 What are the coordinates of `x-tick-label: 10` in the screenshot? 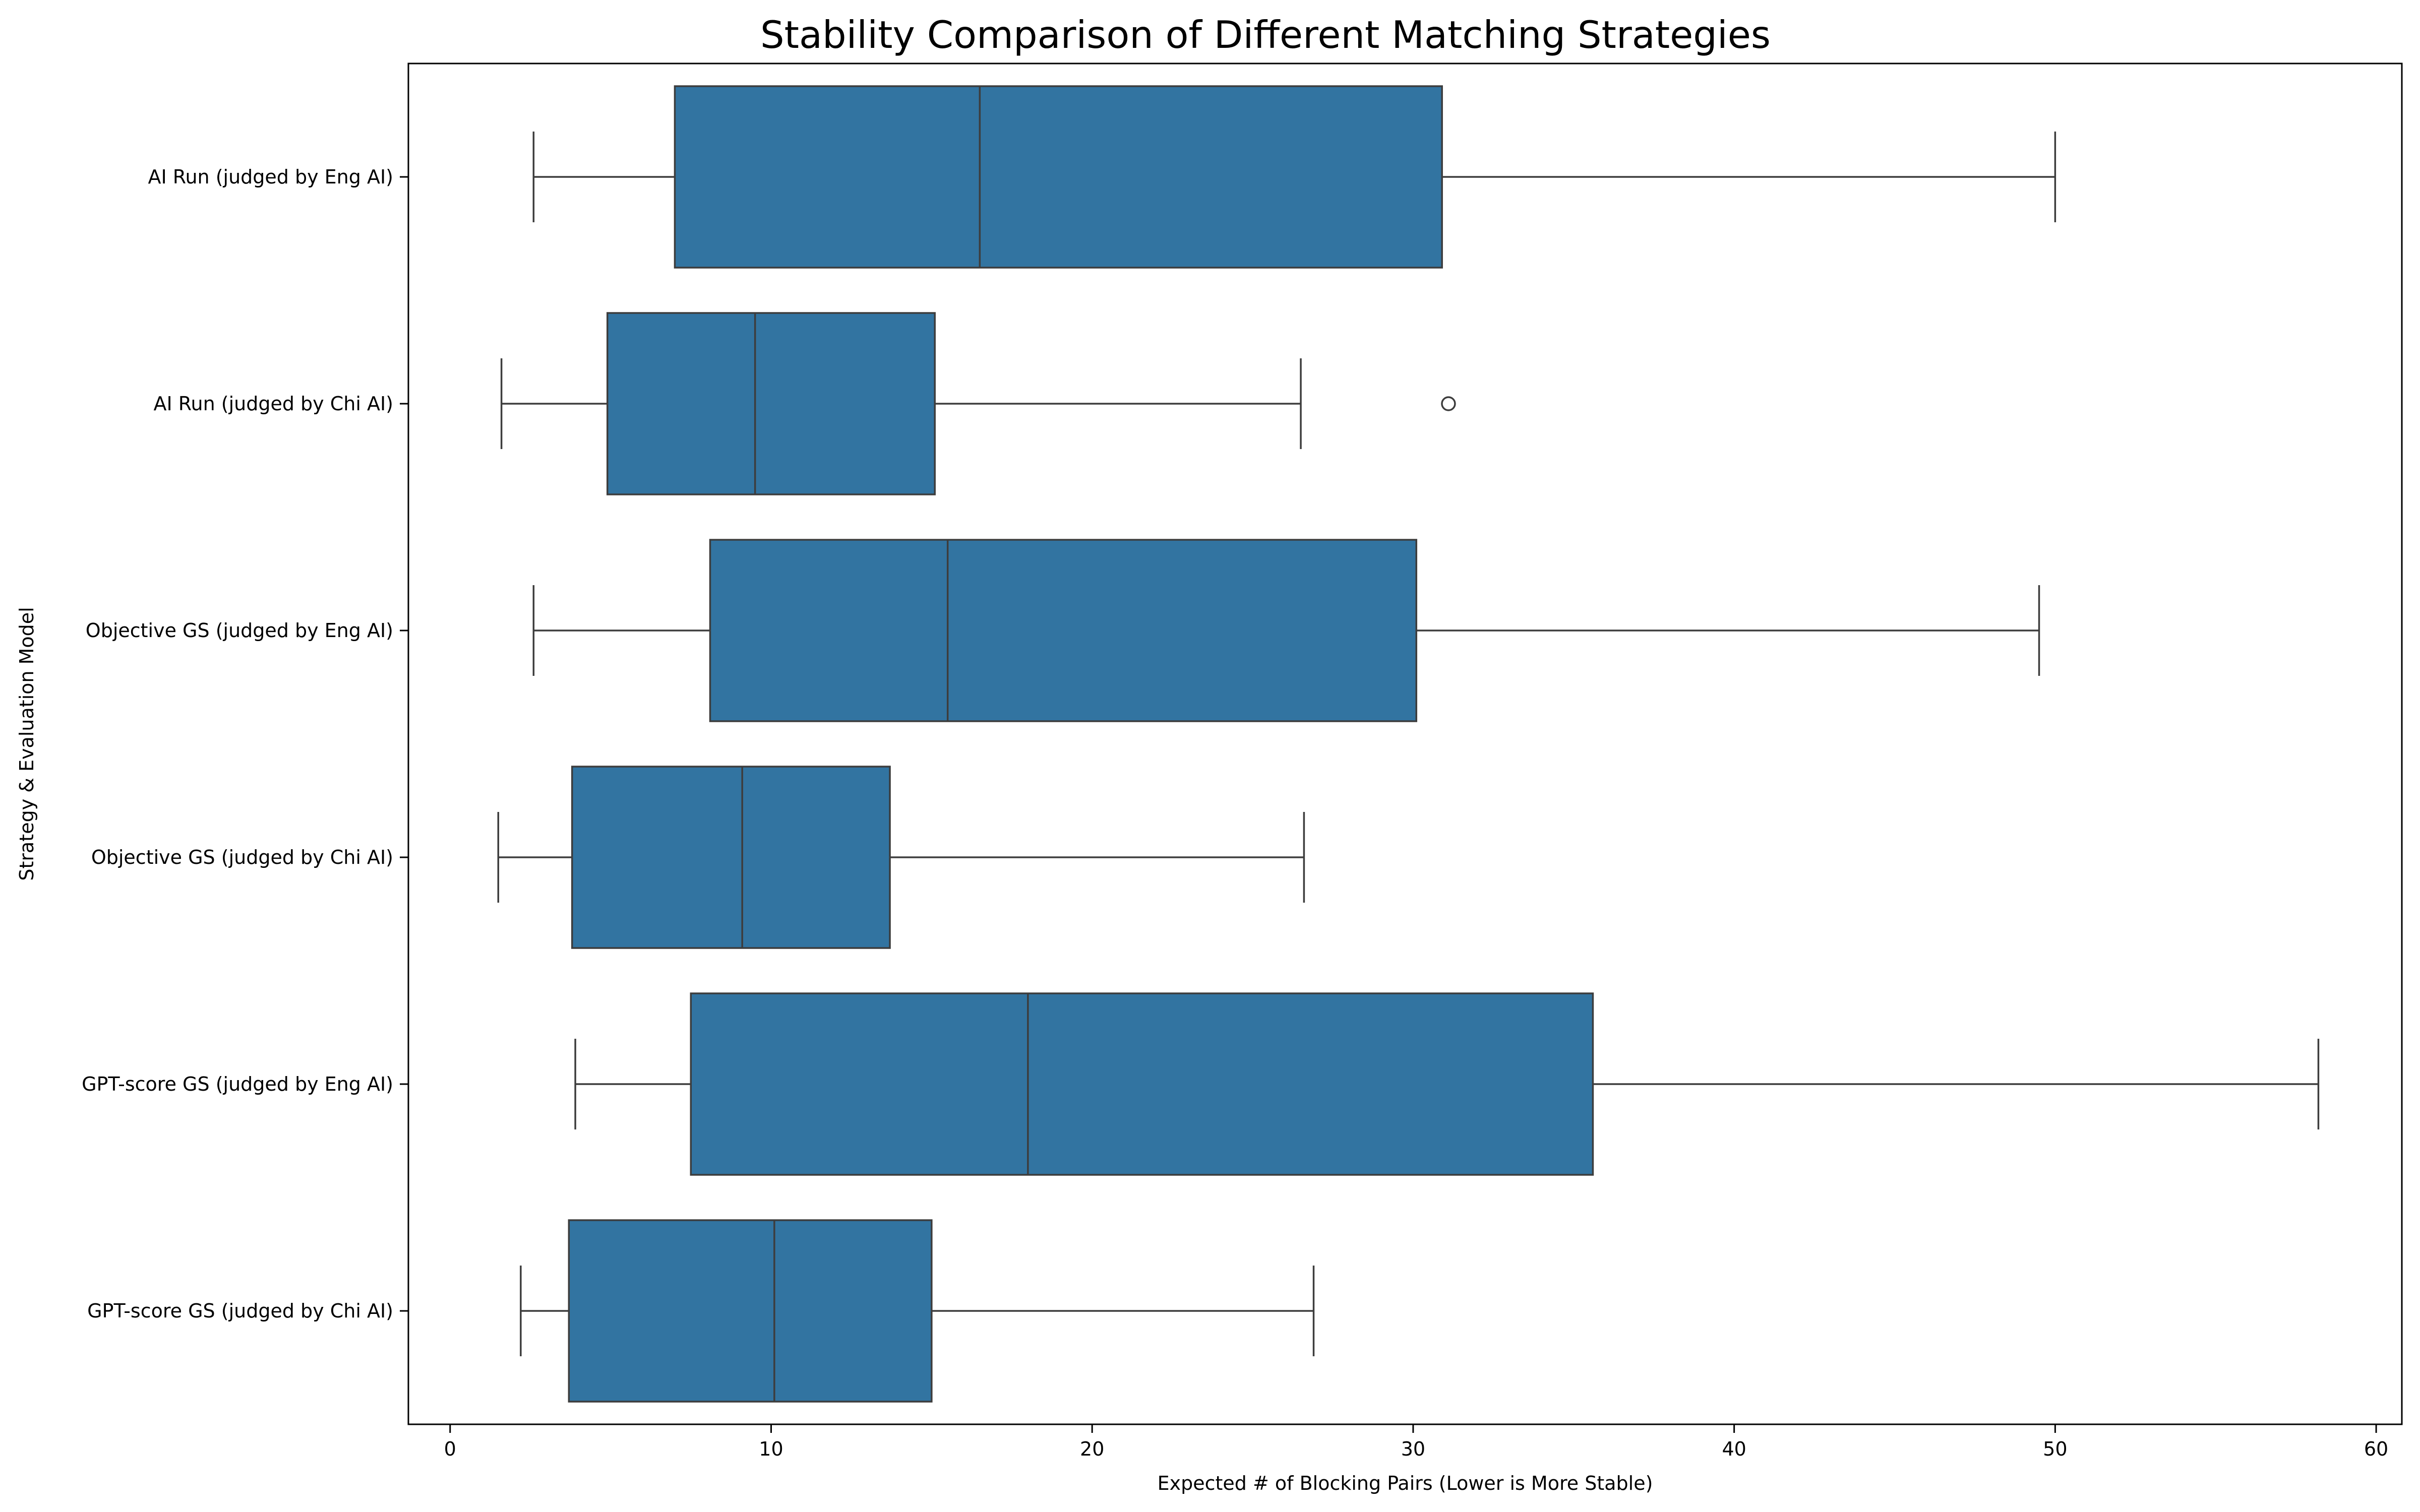 It's located at (771, 1449).